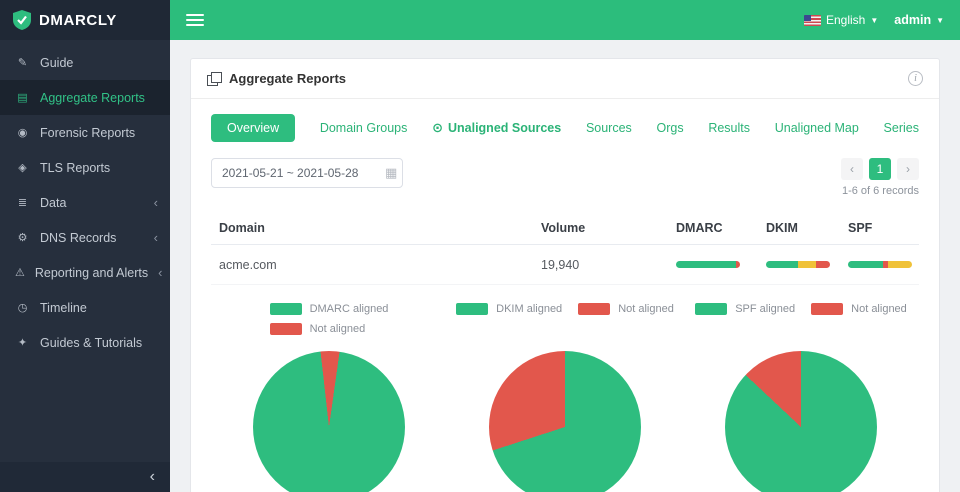  What do you see at coordinates (22, 20) in the screenshot?
I see `brand-shield-icon` at bounding box center [22, 20].